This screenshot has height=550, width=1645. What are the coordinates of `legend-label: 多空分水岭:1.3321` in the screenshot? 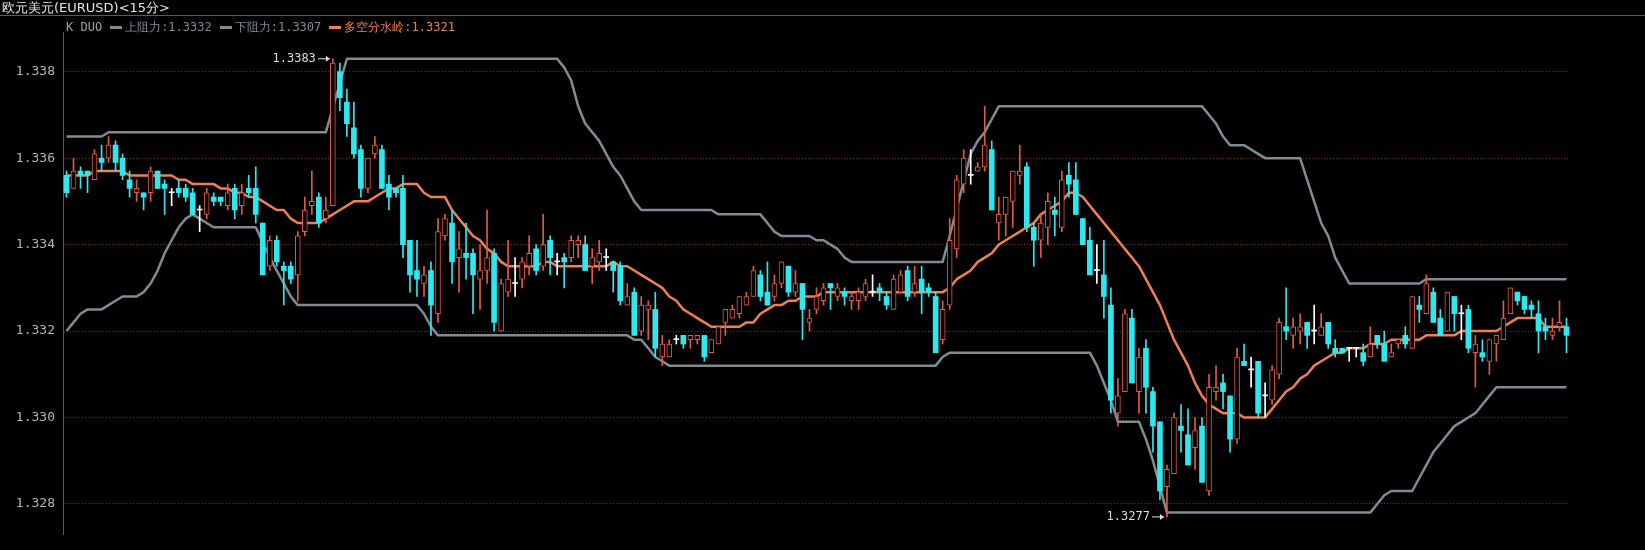 It's located at (399, 27).